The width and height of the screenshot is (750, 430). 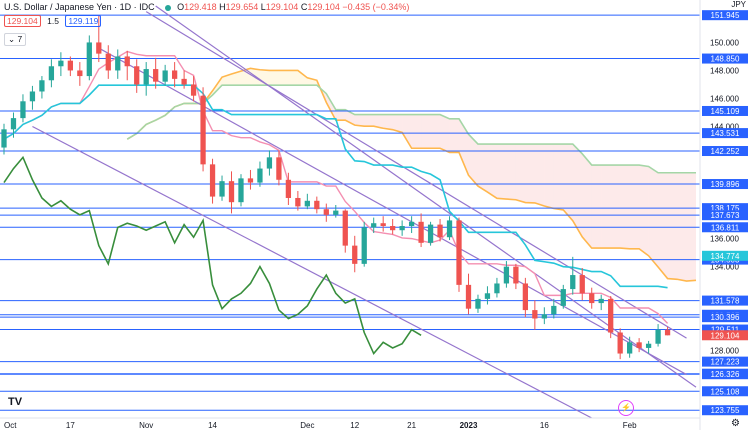 I want to click on gear-icon: ⚙, so click(x=735, y=423).